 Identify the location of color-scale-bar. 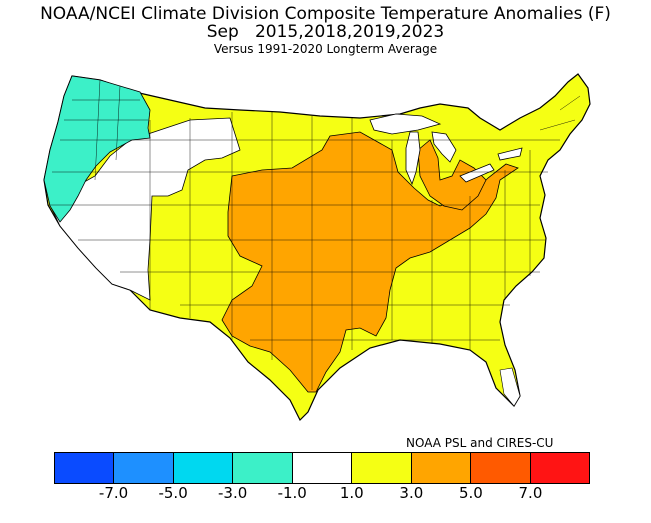
(322, 468).